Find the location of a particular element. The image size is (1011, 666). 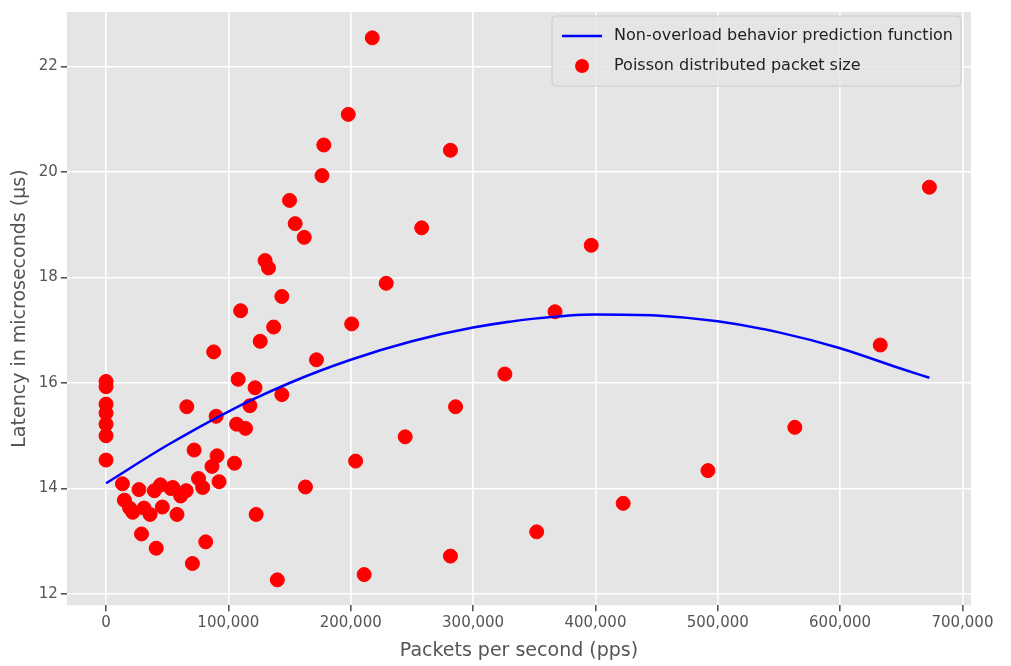

y-tick-label: 12 is located at coordinates (48, 593).